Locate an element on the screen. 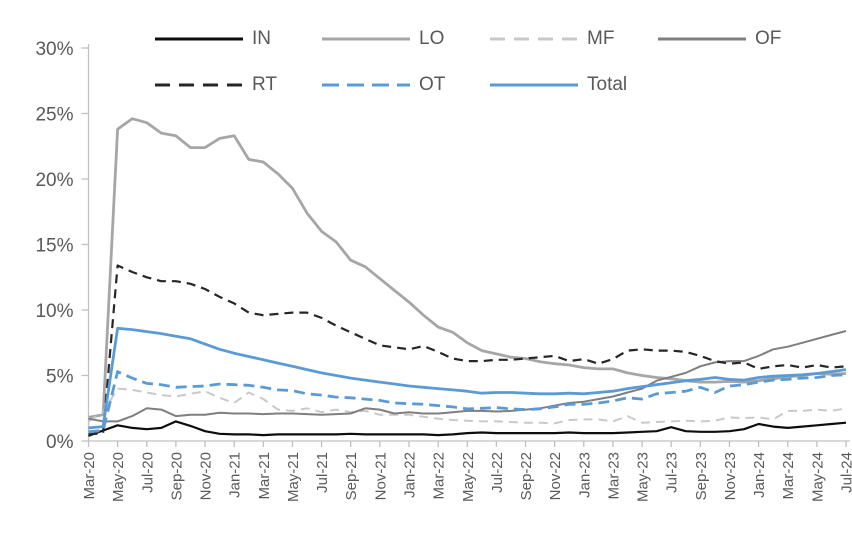  x-tick-label-group: May-22 is located at coordinates (468, 477).